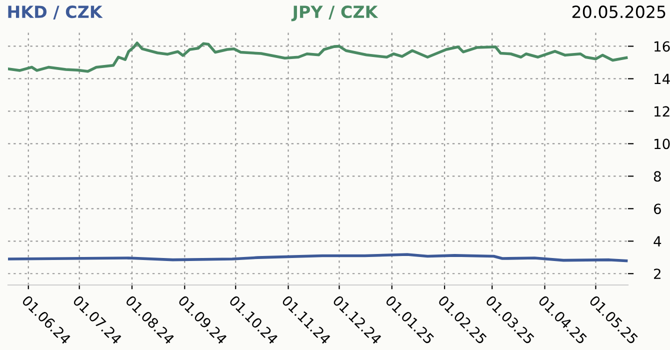 Image resolution: width=670 pixels, height=350 pixels. I want to click on y-tick-label: 2, so click(657, 273).